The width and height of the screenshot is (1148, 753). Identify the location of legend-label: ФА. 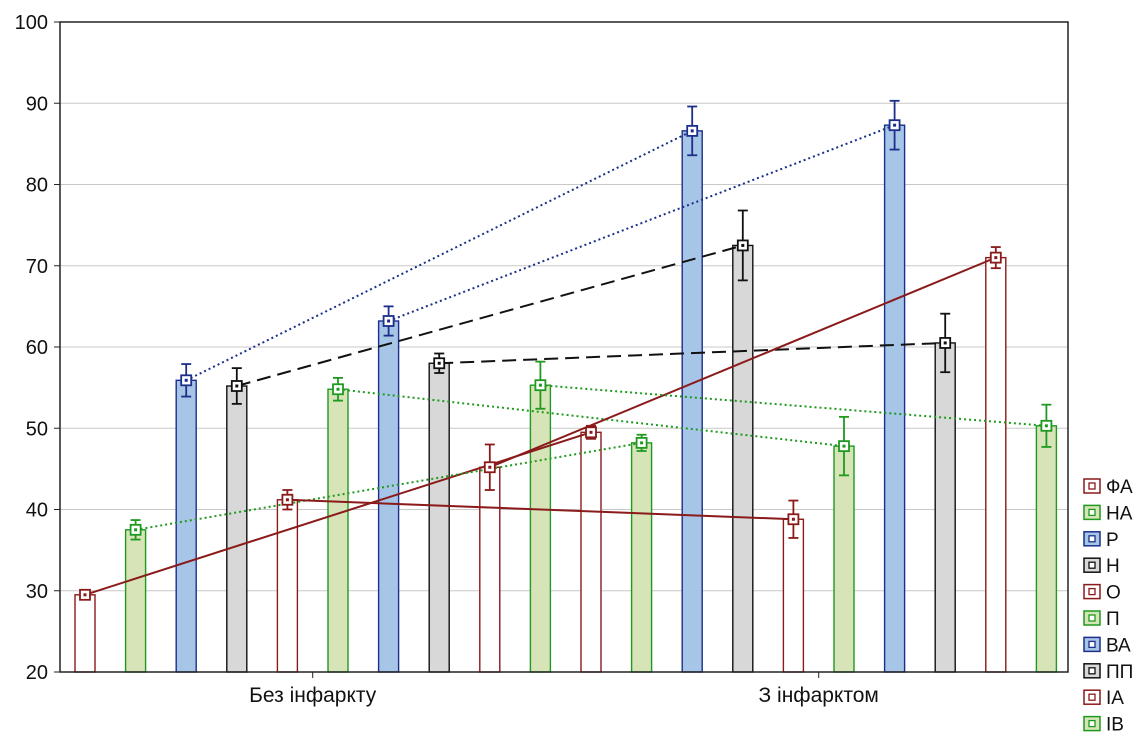
(1119, 487).